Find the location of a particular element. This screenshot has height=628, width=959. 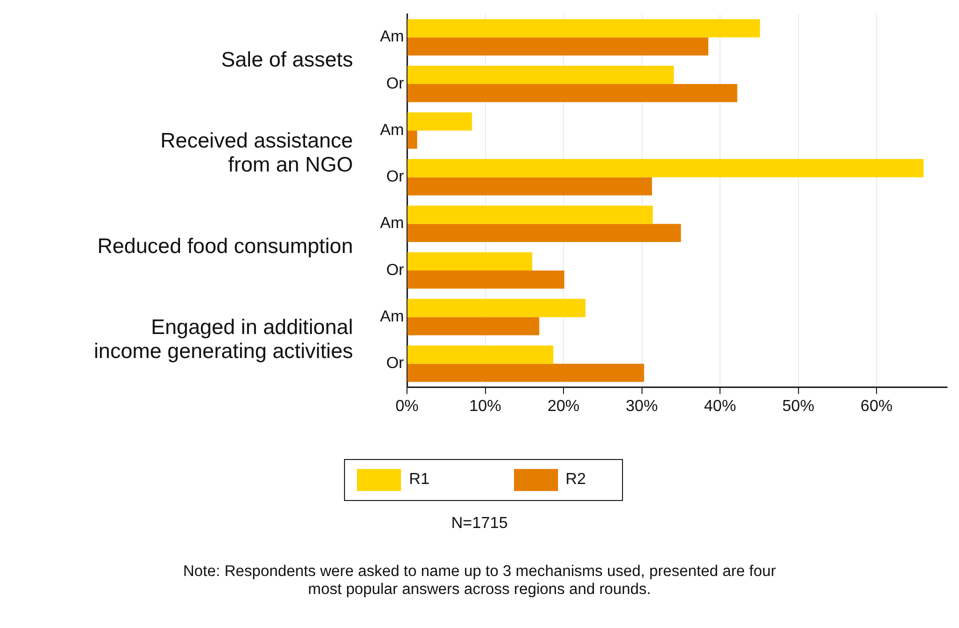

text: Engaged in additional income generating activities is located at coordinates (223, 340).